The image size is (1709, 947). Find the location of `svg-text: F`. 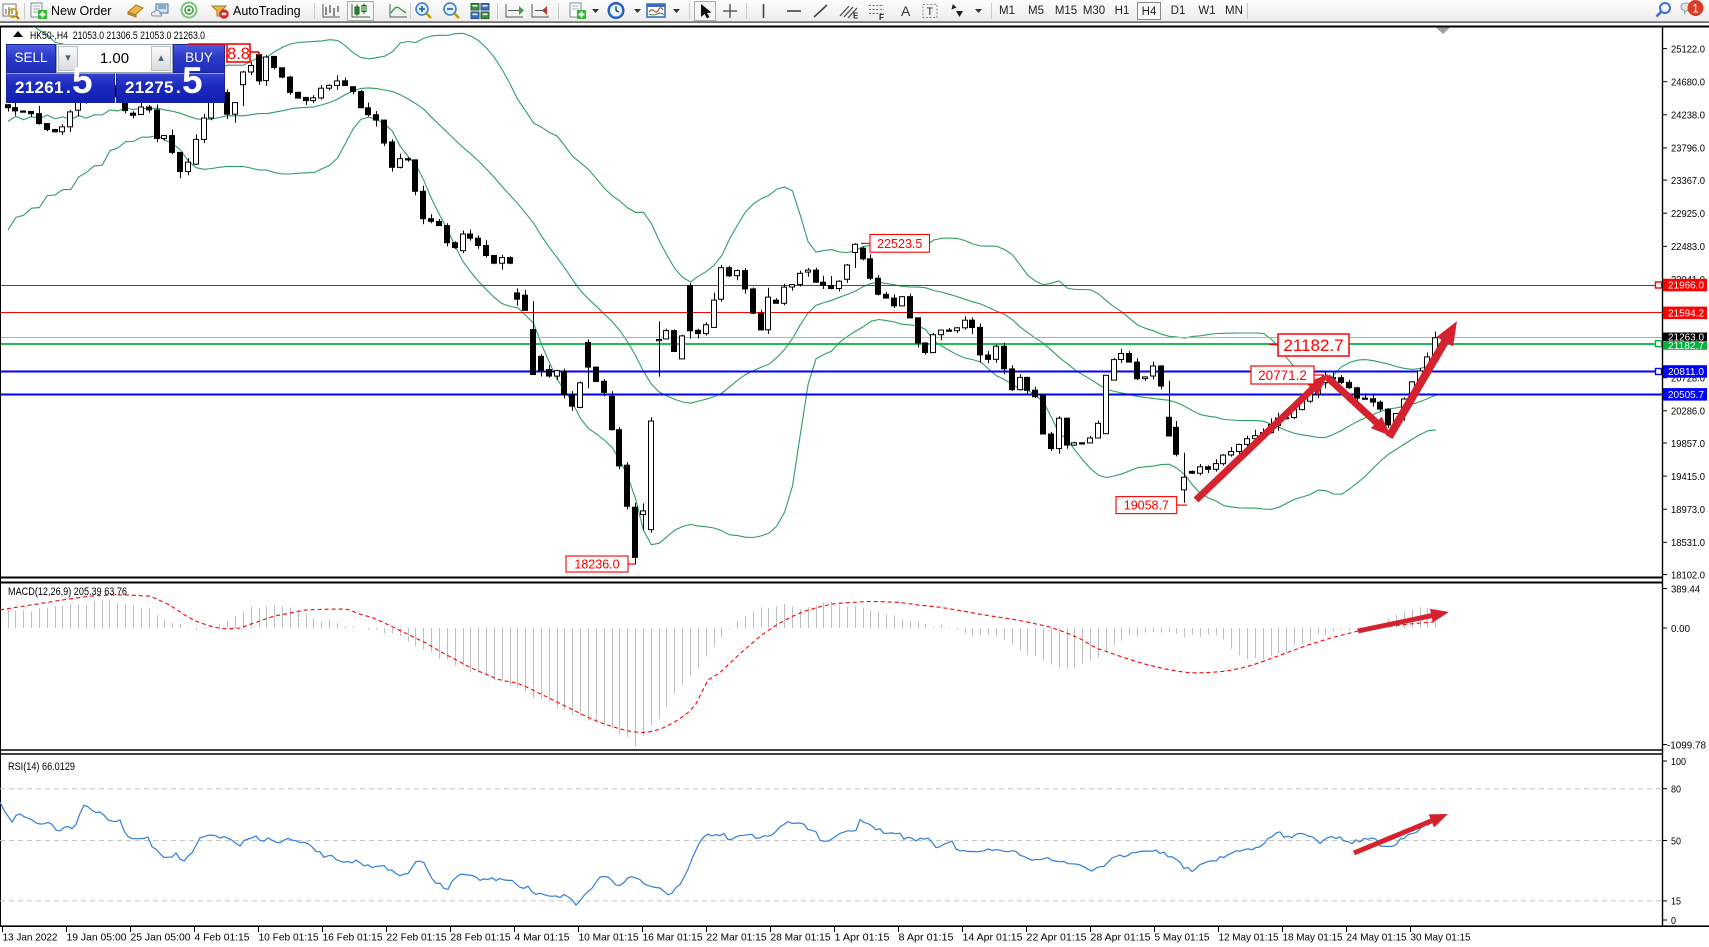

svg-text: F is located at coordinates (881, 17).